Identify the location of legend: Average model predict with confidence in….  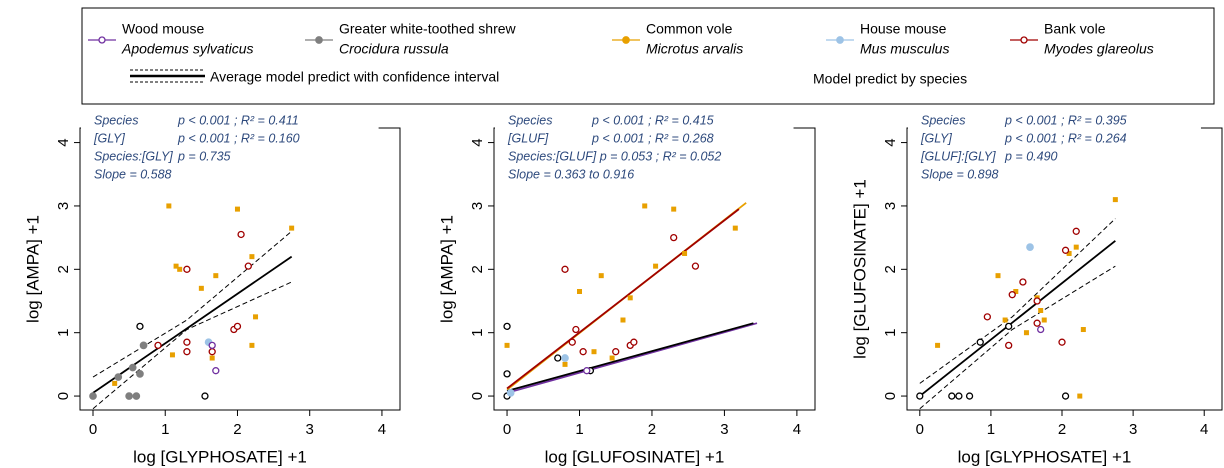
(548, 78).